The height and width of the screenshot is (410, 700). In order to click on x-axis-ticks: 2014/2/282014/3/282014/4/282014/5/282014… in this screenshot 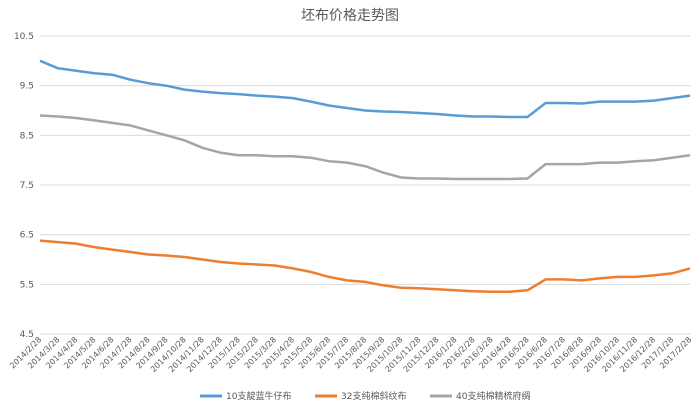, I will do `click(350, 354)`.